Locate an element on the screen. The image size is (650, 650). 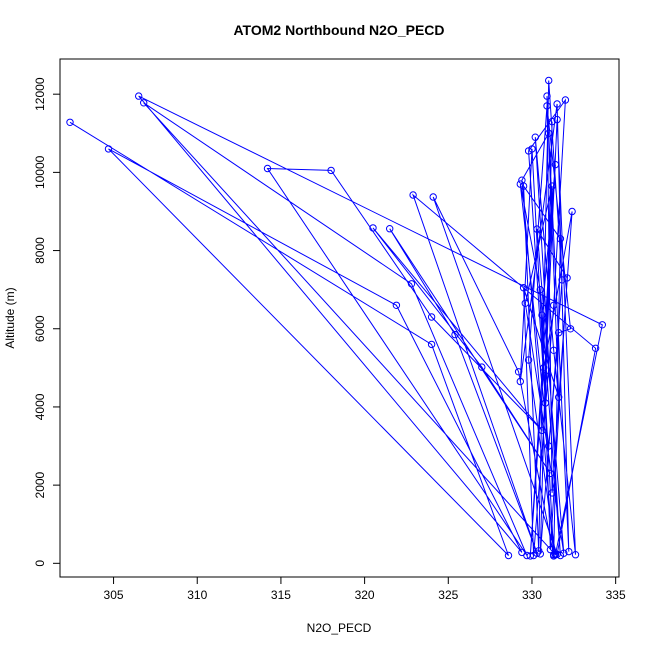
x-tick-label: 310 is located at coordinates (197, 595).